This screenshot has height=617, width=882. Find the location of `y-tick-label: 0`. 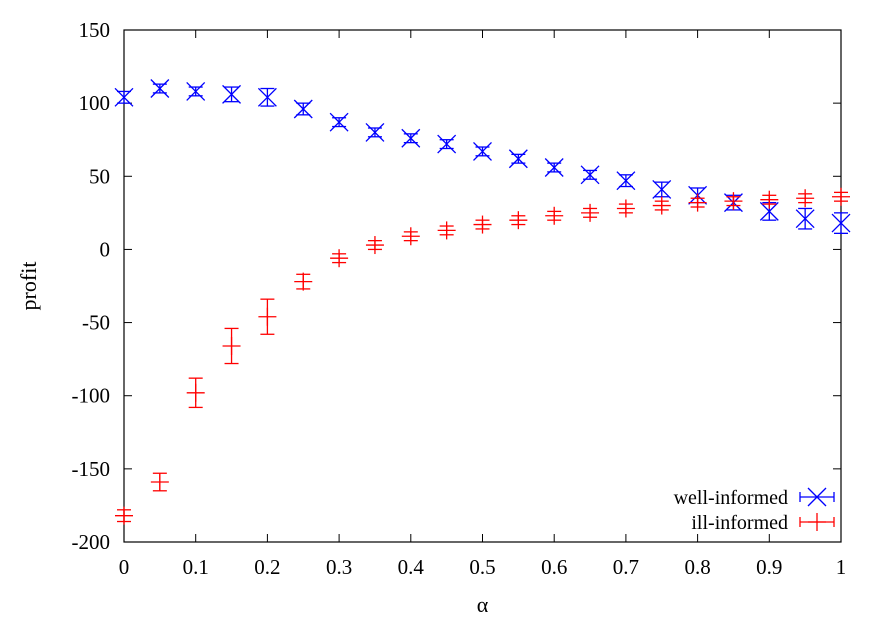

y-tick-label: 0 is located at coordinates (105, 249).